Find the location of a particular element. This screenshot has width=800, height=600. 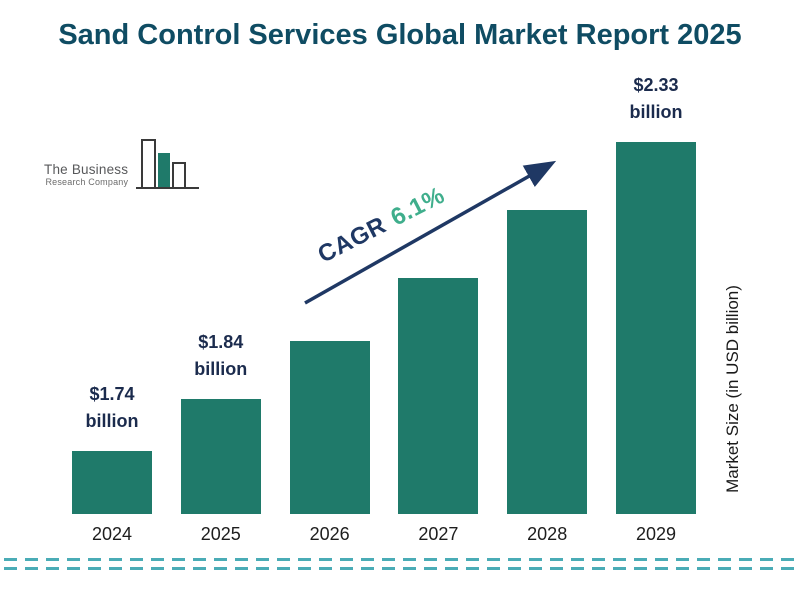

company-logo: The Business Research Company is located at coordinates (122, 165).